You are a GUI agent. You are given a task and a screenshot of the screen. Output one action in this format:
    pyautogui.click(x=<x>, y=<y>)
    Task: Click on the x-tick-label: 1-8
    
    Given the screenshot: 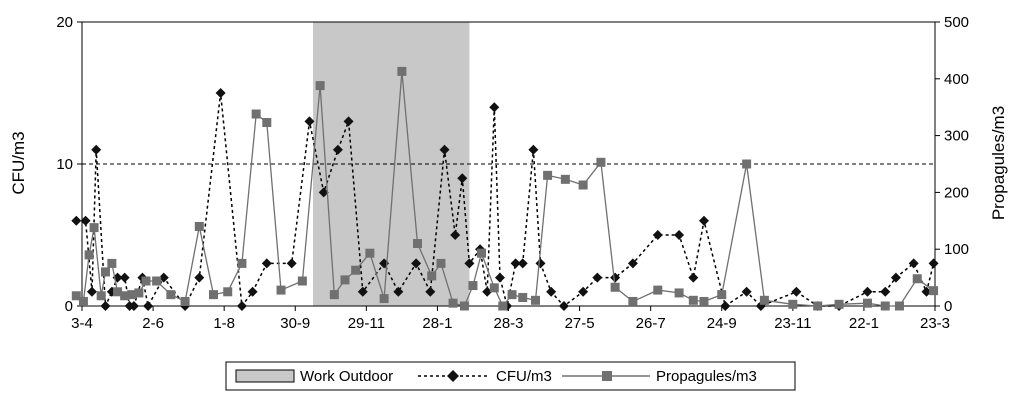 What is the action you would take?
    pyautogui.click(x=224, y=323)
    